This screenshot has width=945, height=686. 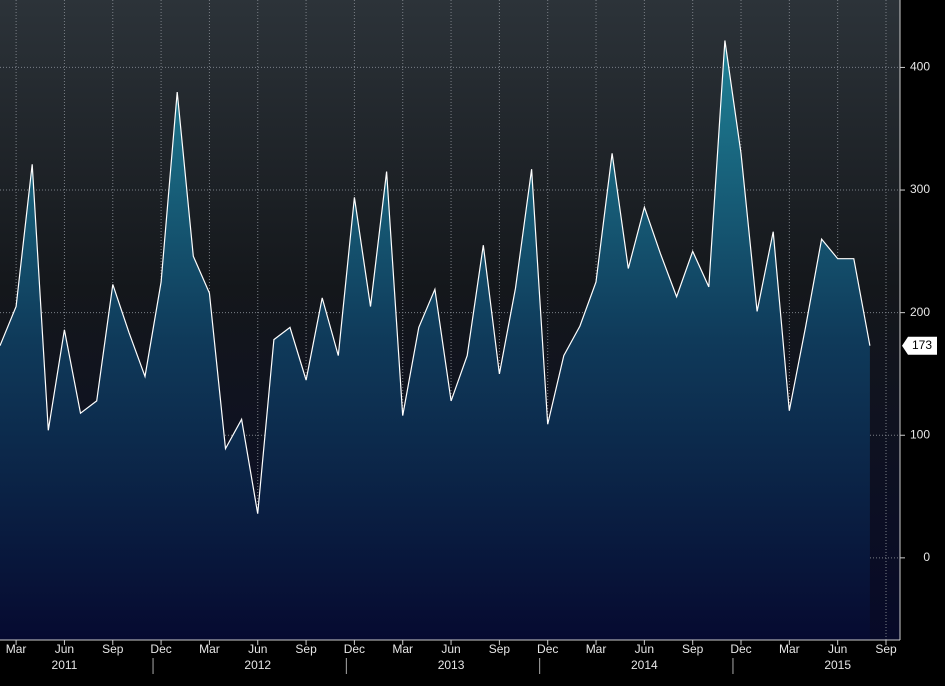 I want to click on y-tick-label: 300, so click(x=920, y=189).